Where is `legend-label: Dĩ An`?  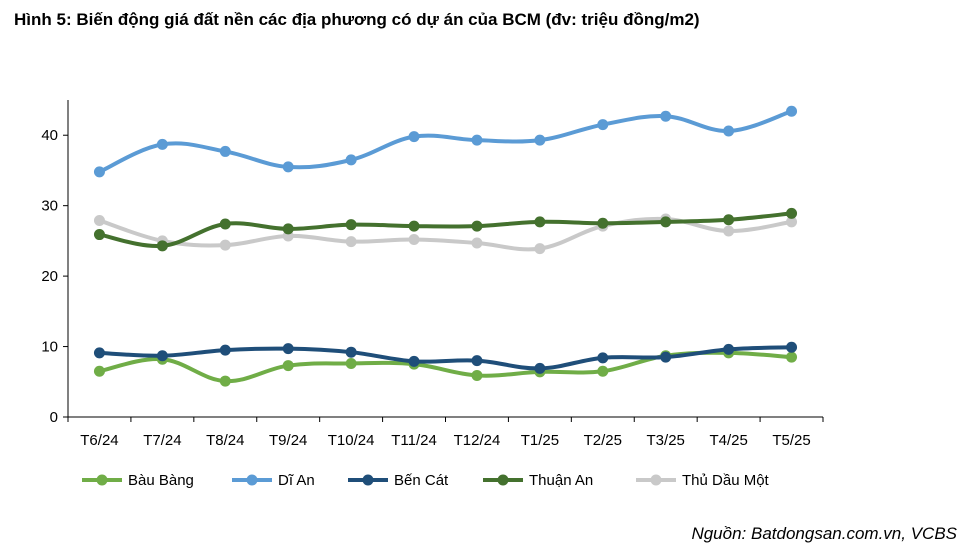 legend-label: Dĩ An is located at coordinates (296, 480).